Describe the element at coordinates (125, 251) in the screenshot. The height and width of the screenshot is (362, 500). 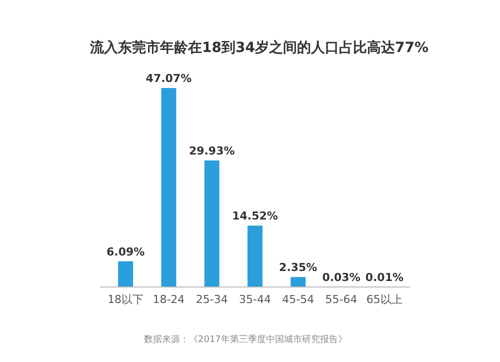
I see `data-label: 6.09%` at that location.